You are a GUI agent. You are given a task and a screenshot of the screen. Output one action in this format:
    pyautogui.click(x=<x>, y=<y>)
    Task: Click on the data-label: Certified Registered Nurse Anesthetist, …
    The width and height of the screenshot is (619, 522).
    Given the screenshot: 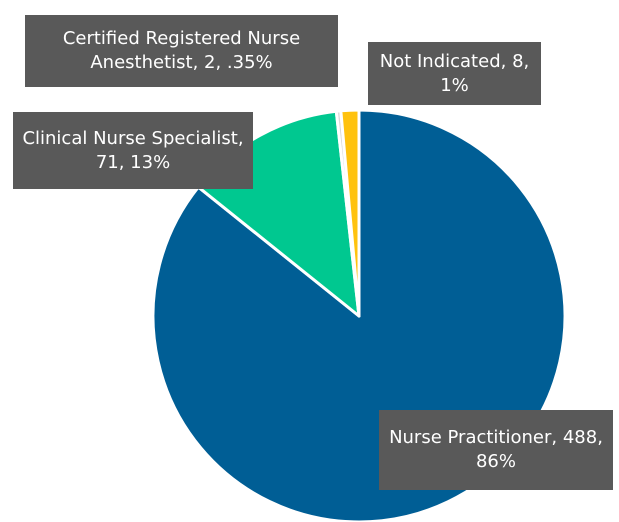 What is the action you would take?
    pyautogui.click(x=181, y=51)
    